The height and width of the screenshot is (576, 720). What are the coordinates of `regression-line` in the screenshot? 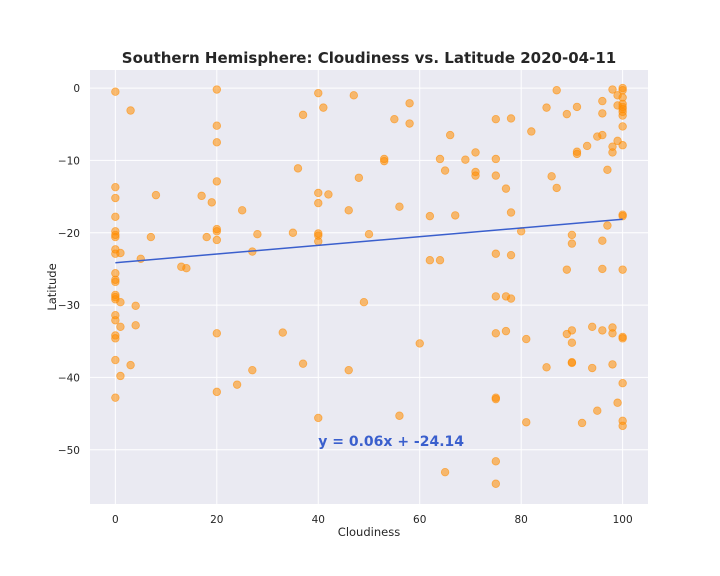 It's located at (369, 241).